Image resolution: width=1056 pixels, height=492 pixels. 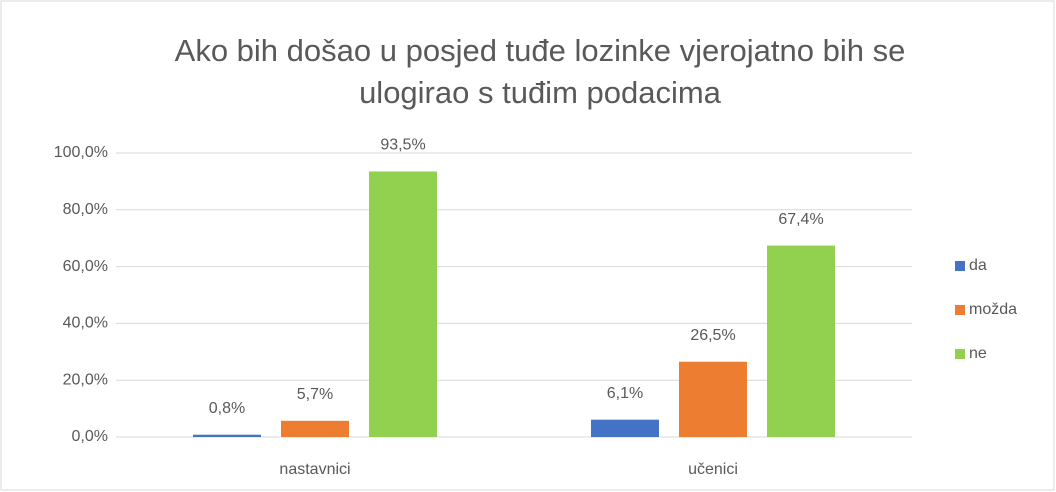 What do you see at coordinates (978, 265) in the screenshot?
I see `legend-label: da` at bounding box center [978, 265].